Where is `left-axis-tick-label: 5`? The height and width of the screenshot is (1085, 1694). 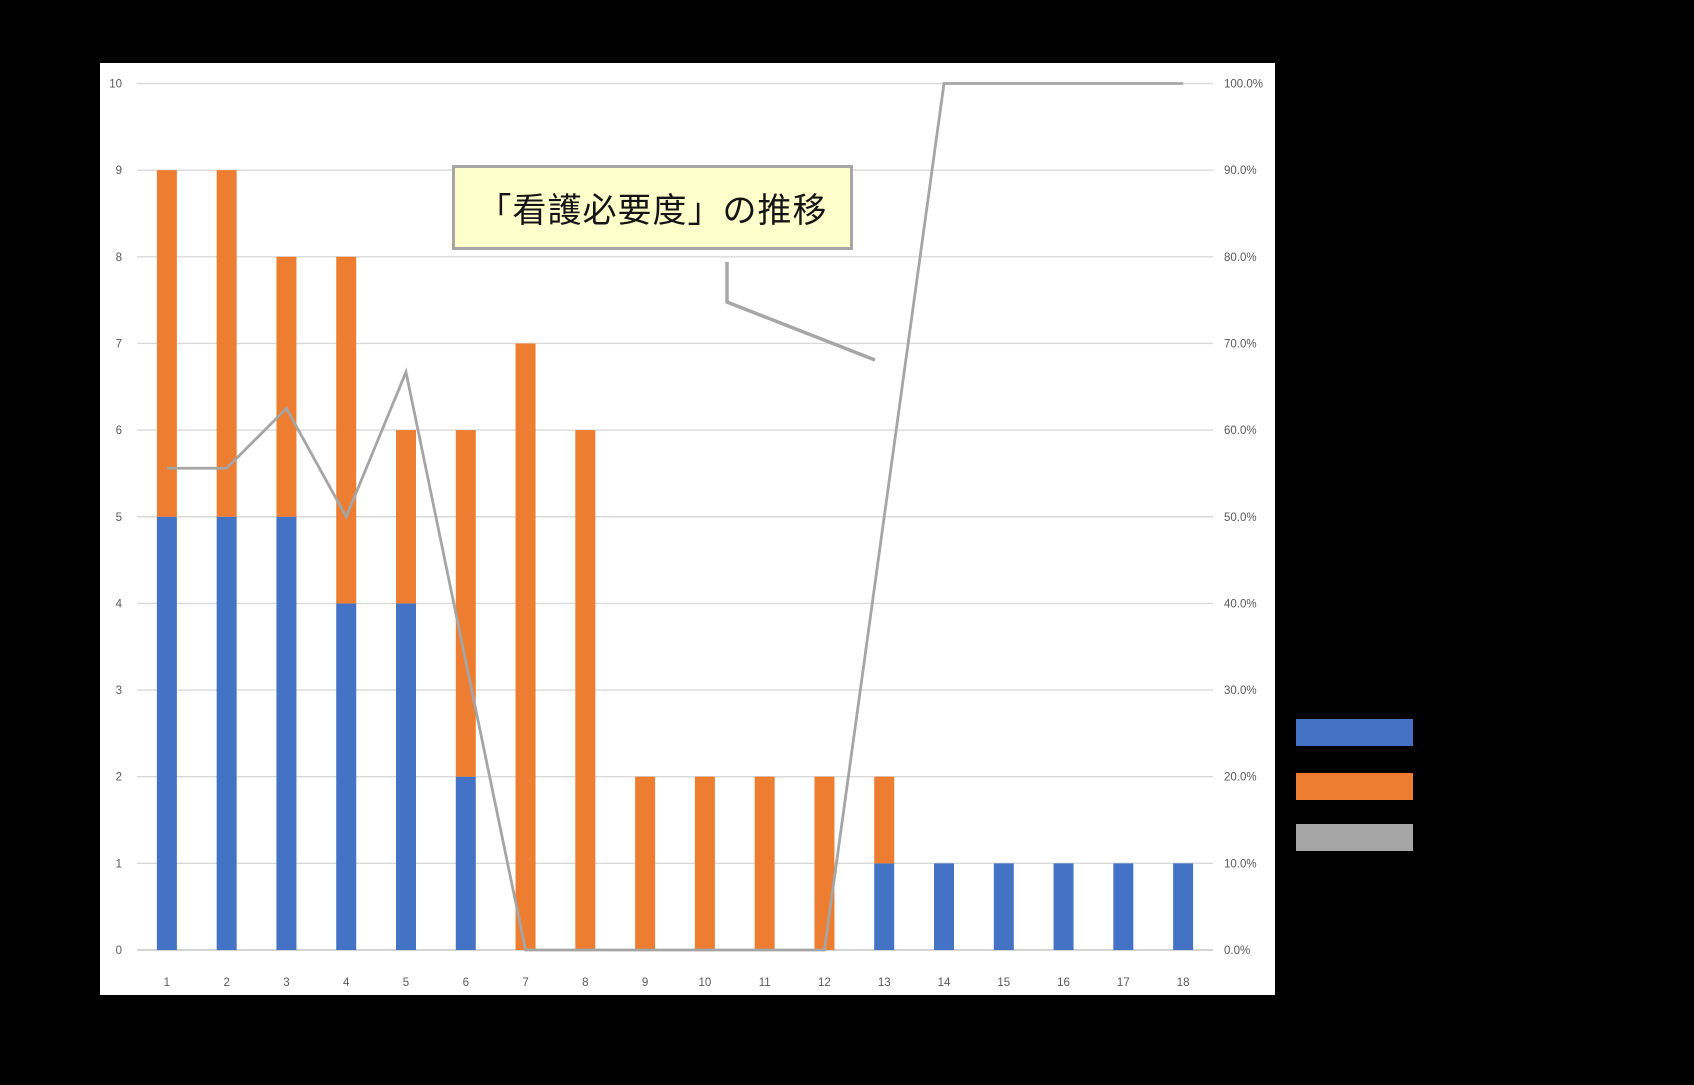
left-axis-tick-label: 5 is located at coordinates (119, 518).